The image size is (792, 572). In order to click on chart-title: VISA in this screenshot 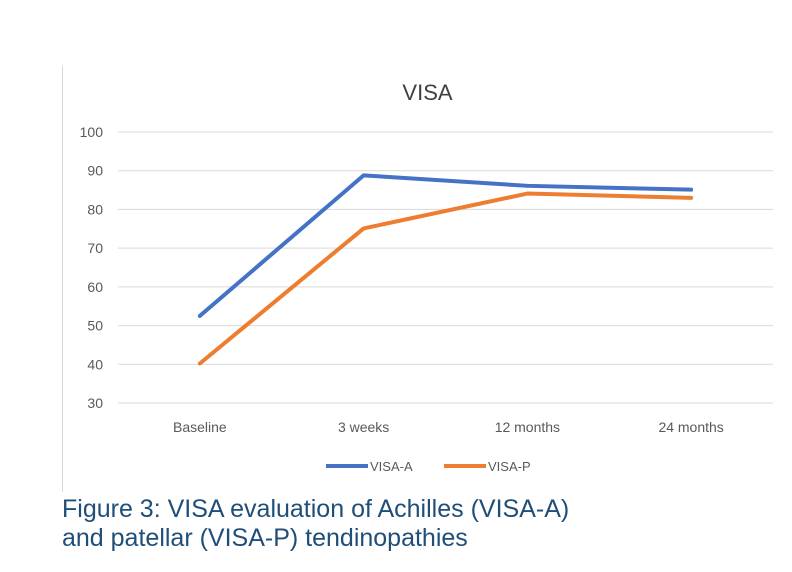, I will do `click(427, 92)`.